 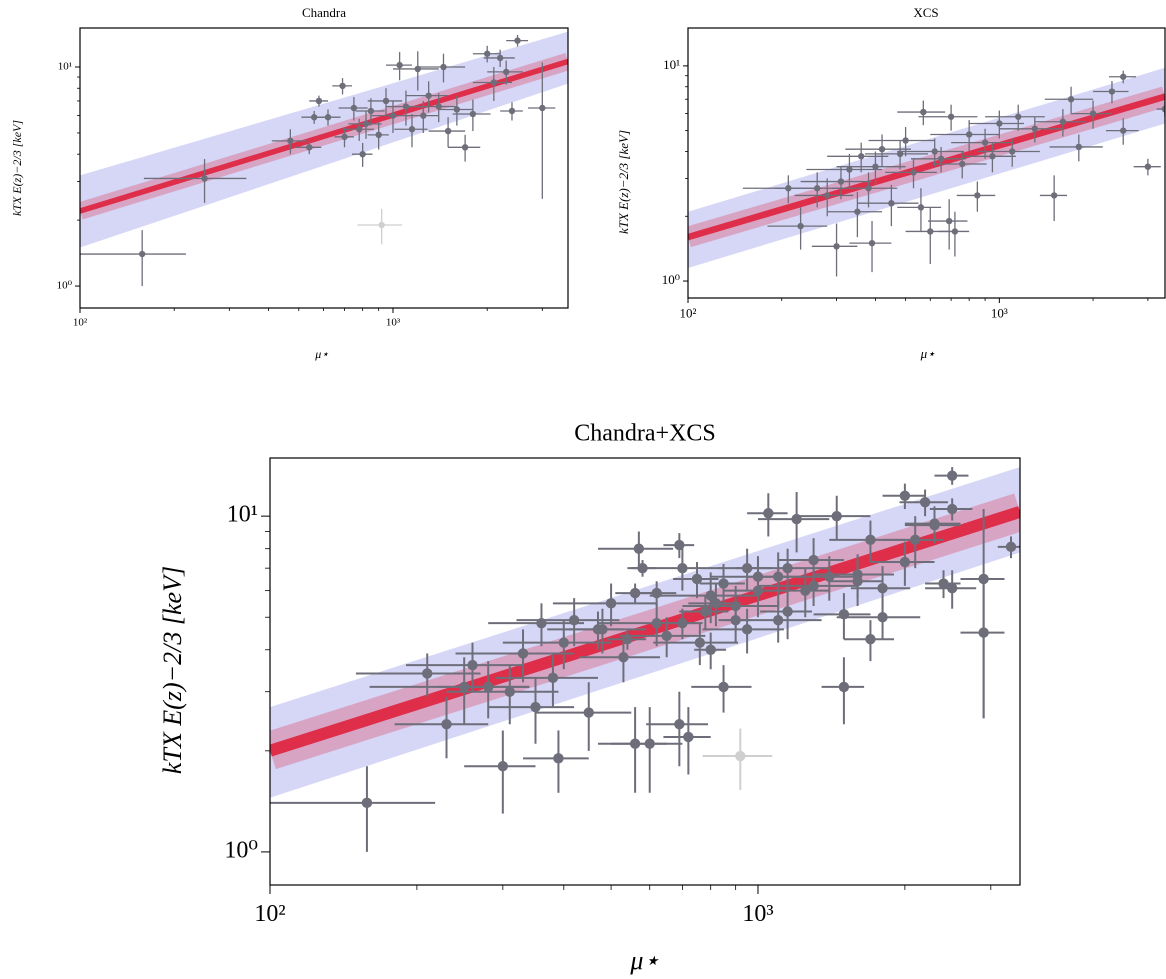 What do you see at coordinates (324, 136) in the screenshot?
I see `fit-line` at bounding box center [324, 136].